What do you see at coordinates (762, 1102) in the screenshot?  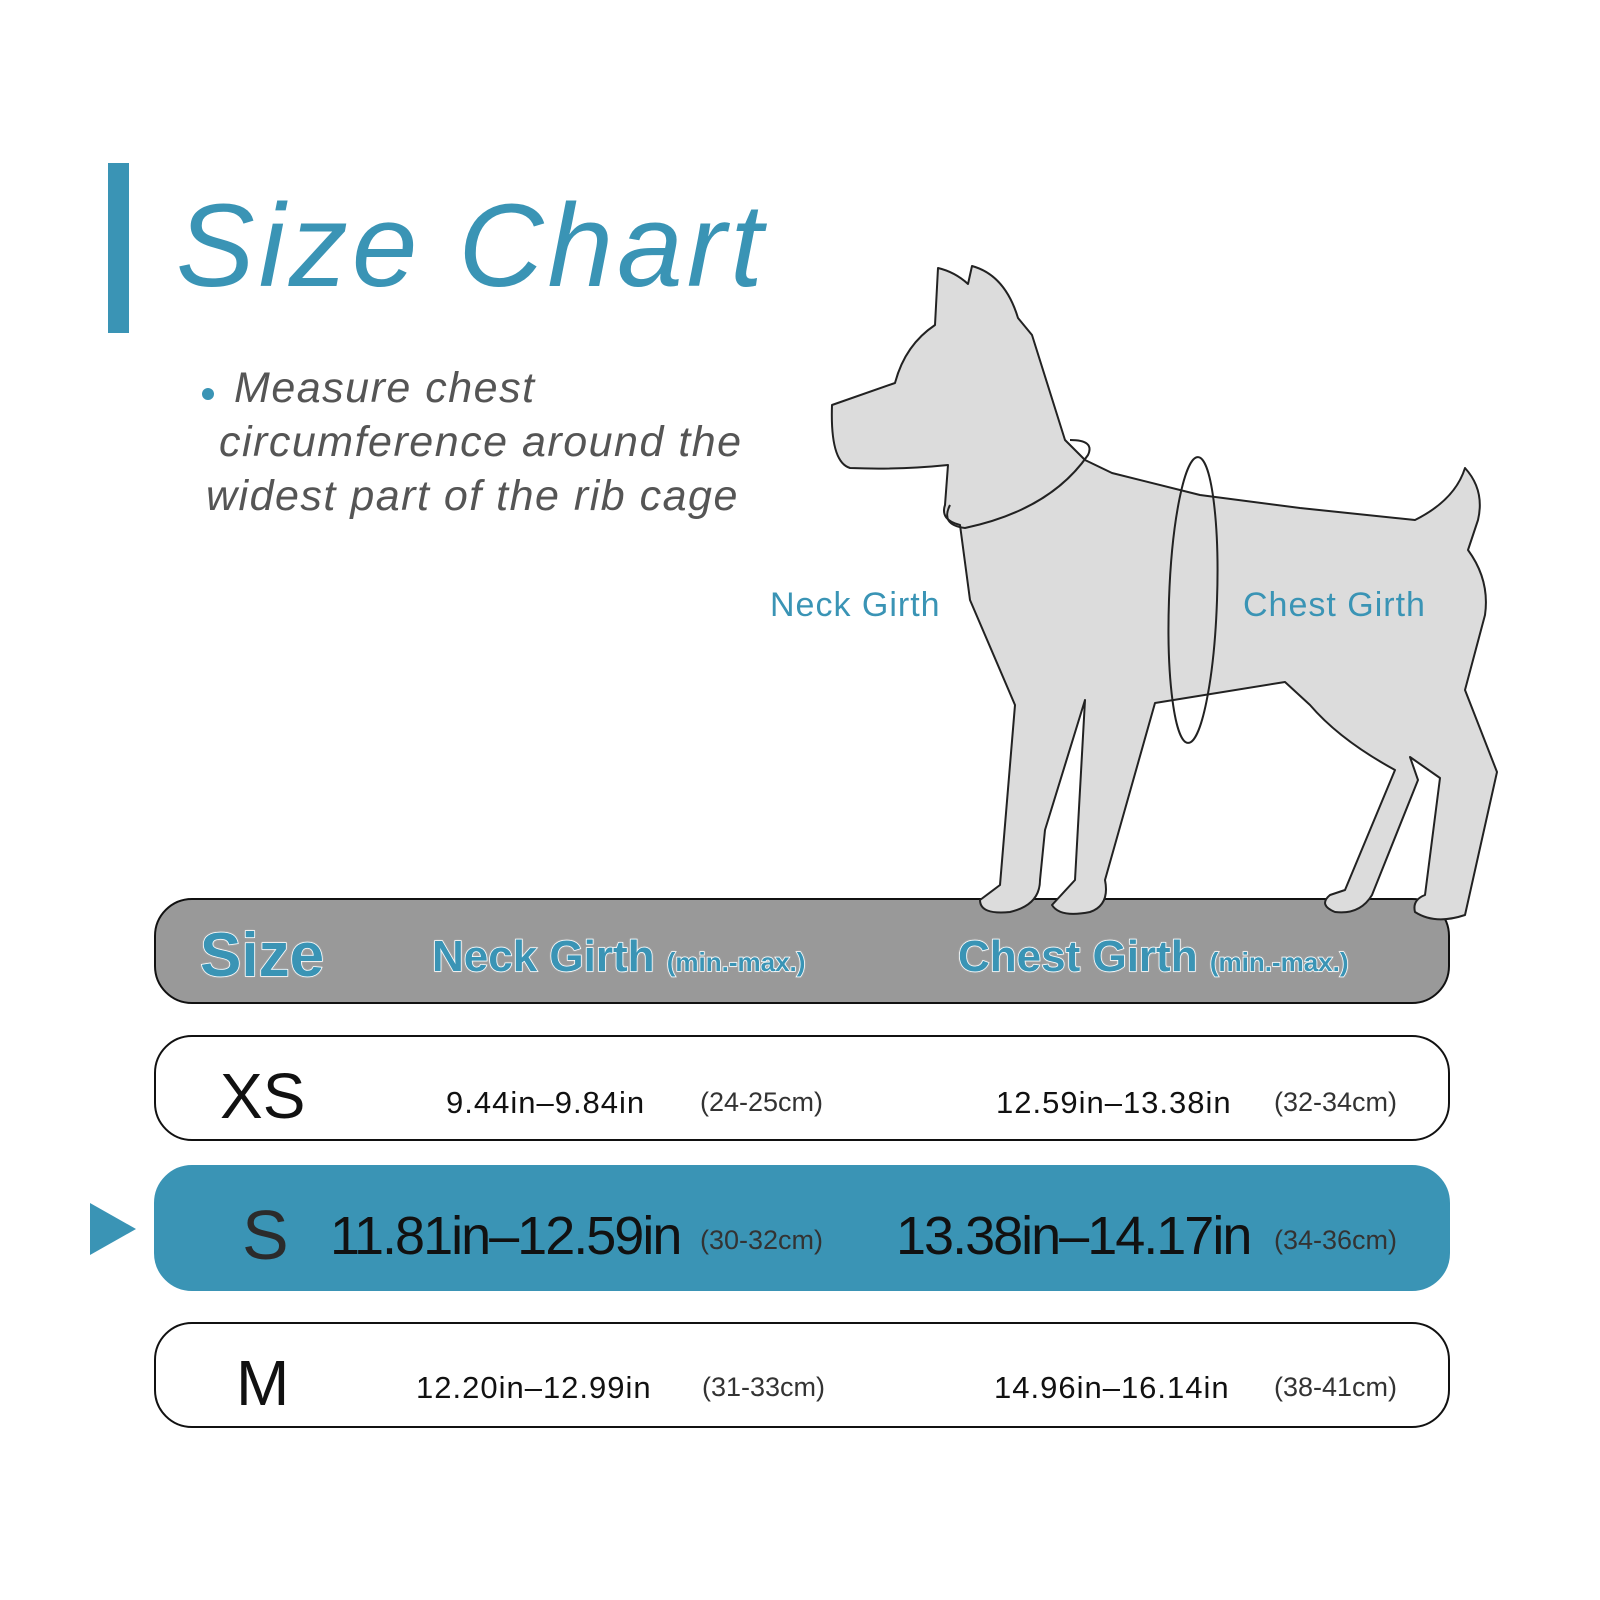 I see `neck-cm-cell: (24-25cm)` at bounding box center [762, 1102].